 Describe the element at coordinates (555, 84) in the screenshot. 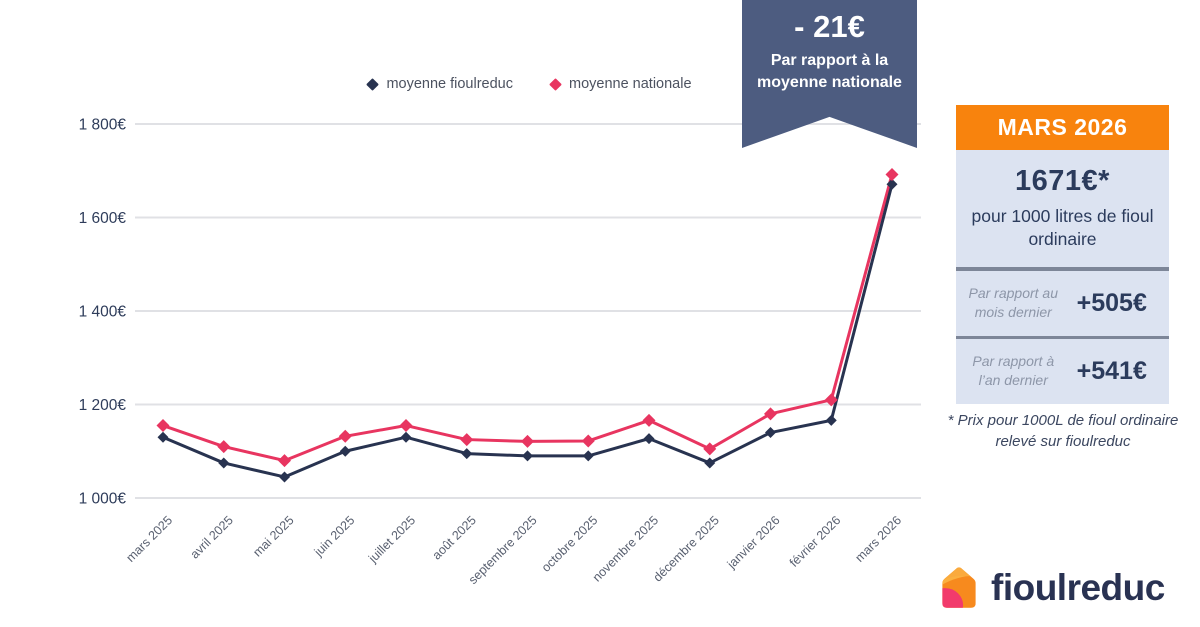

I see `legend-marker-nationale-icon` at that location.